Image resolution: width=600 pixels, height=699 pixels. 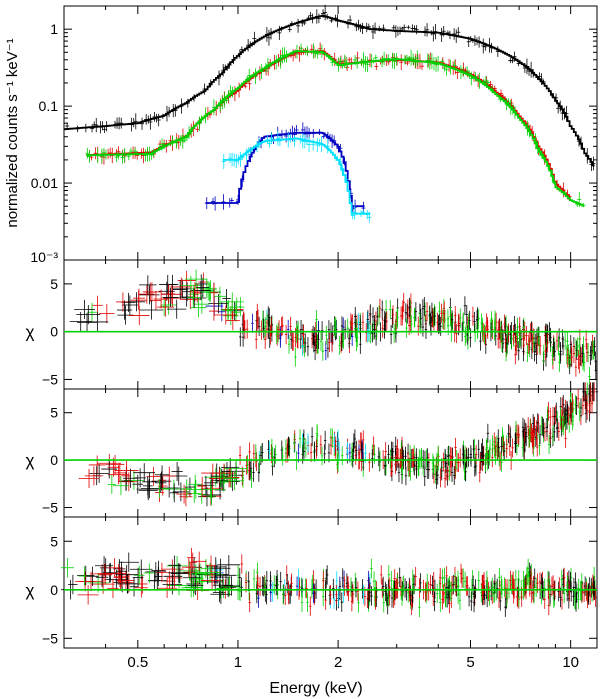 I want to click on x-tick-label: 0.5, so click(x=137, y=662).